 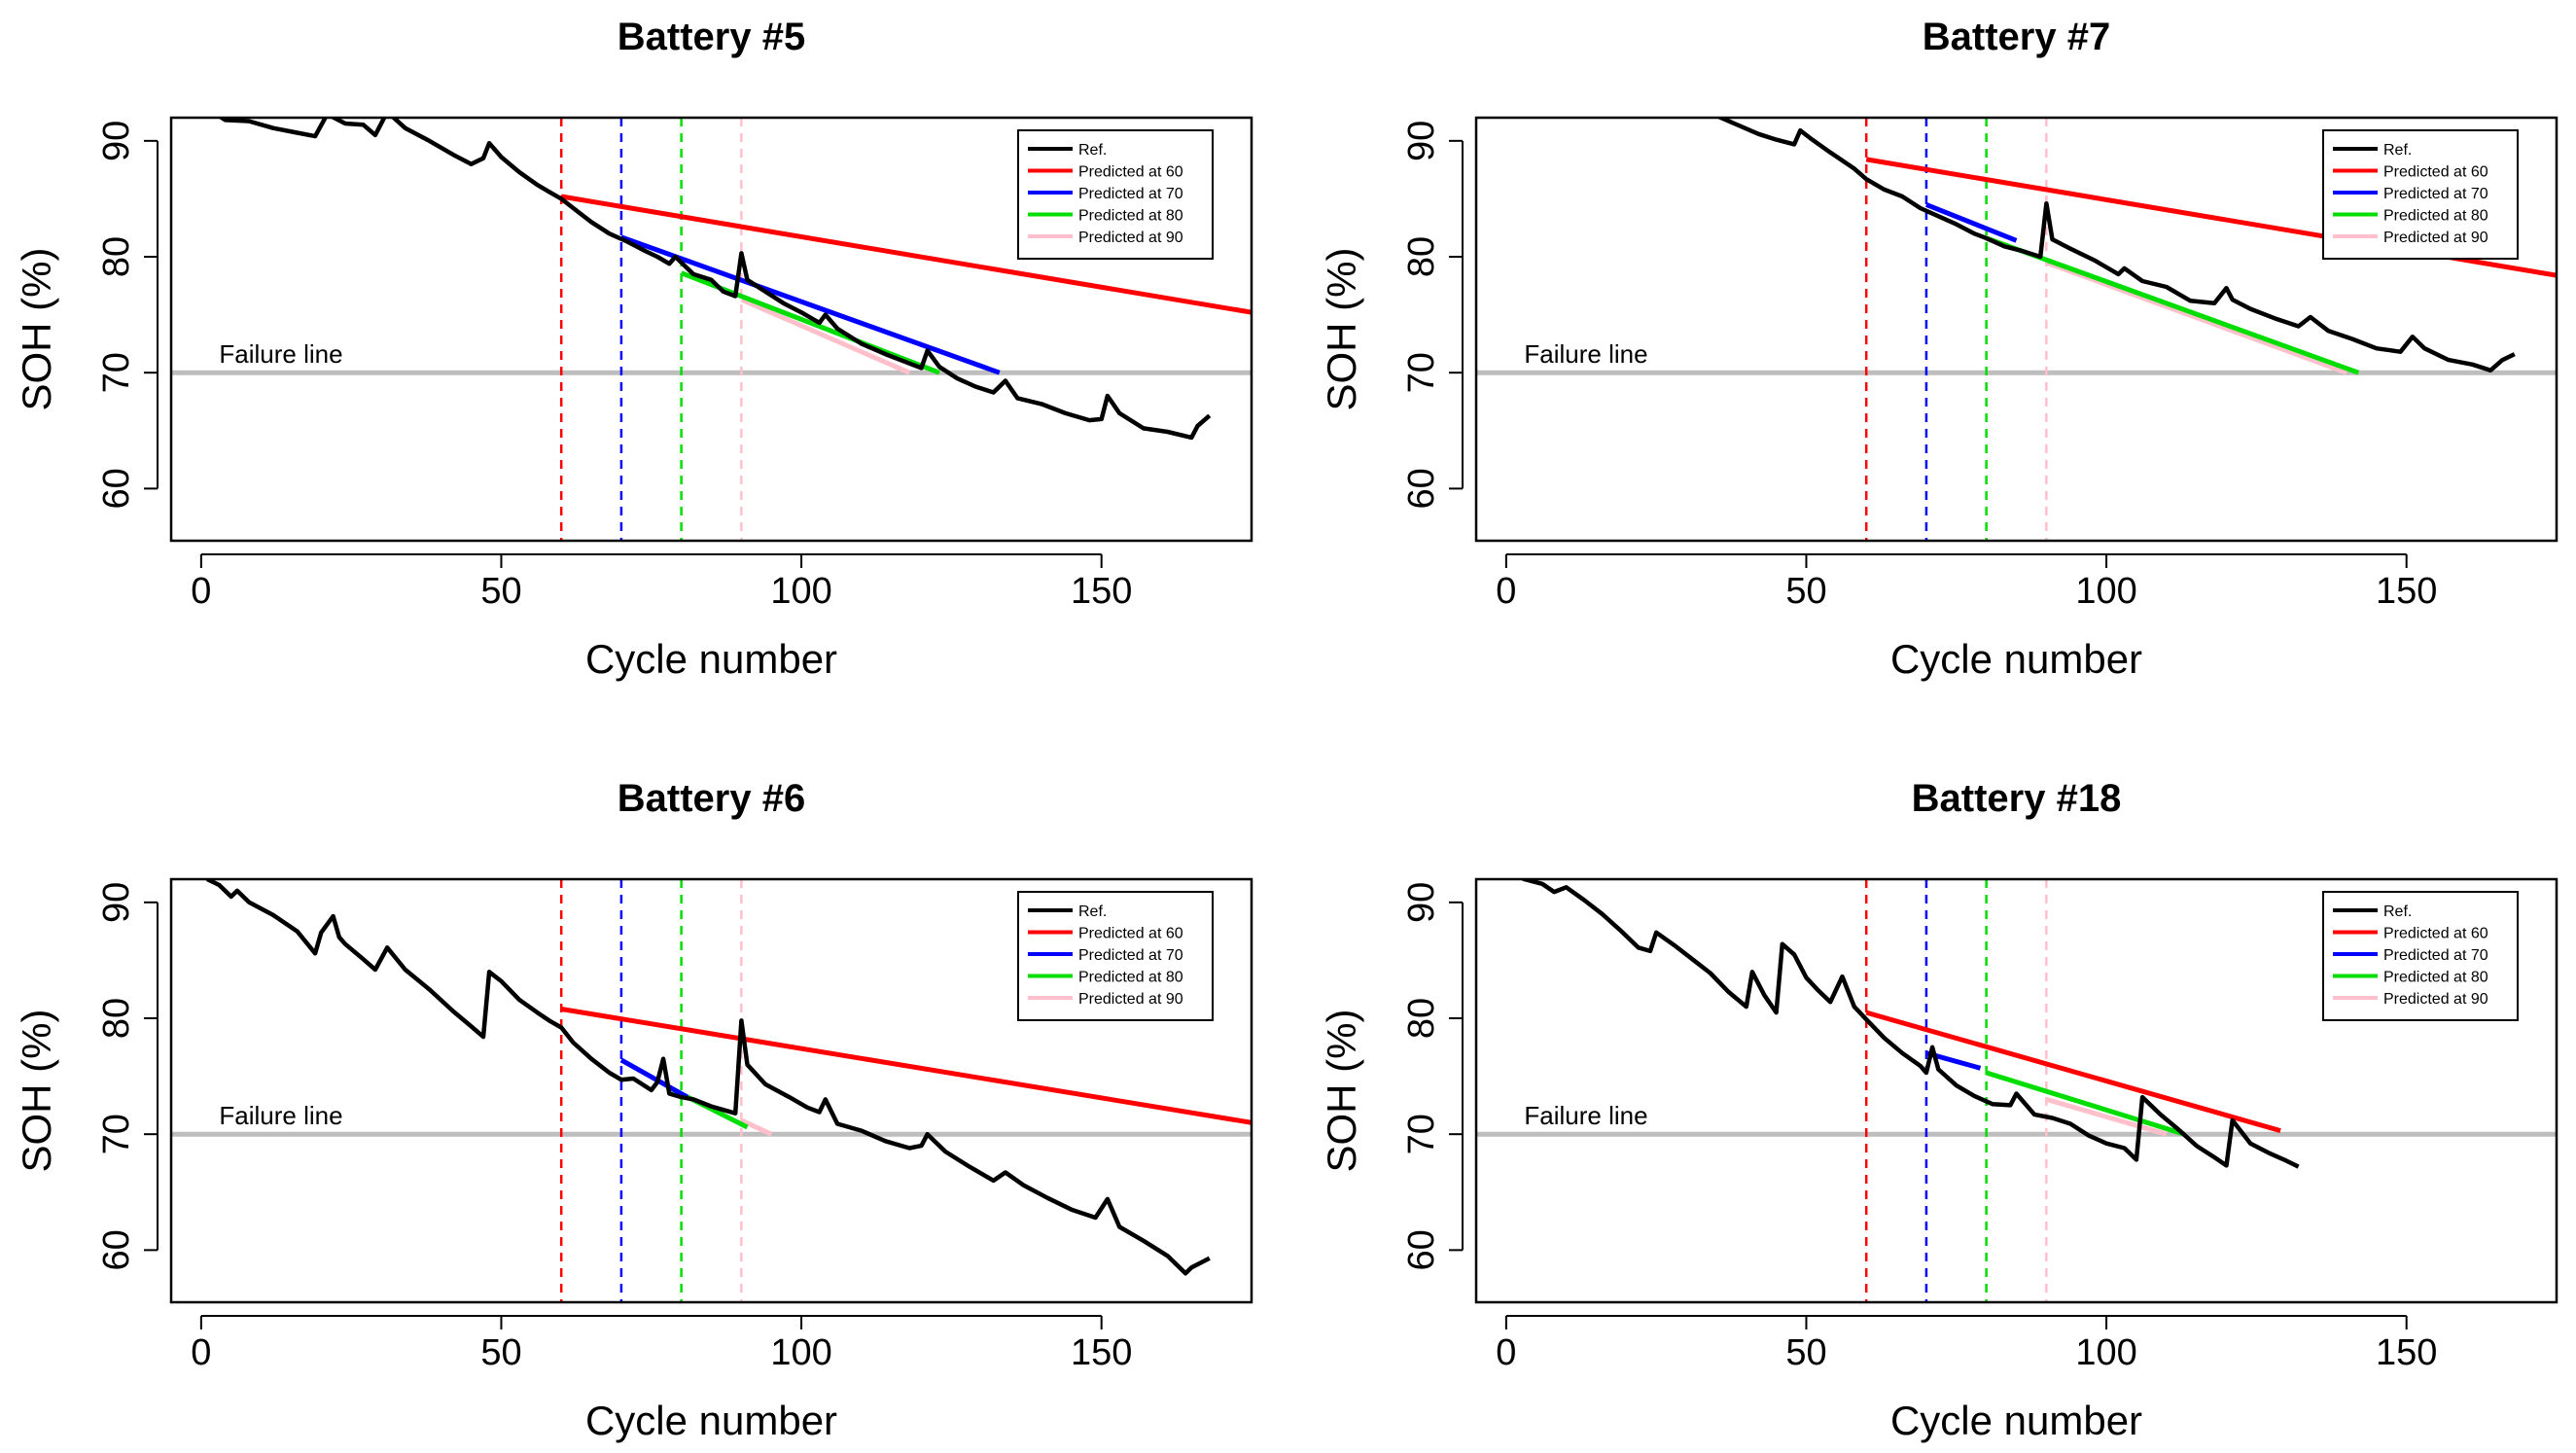 I want to click on chart-title: Battery #5, so click(x=711, y=37).